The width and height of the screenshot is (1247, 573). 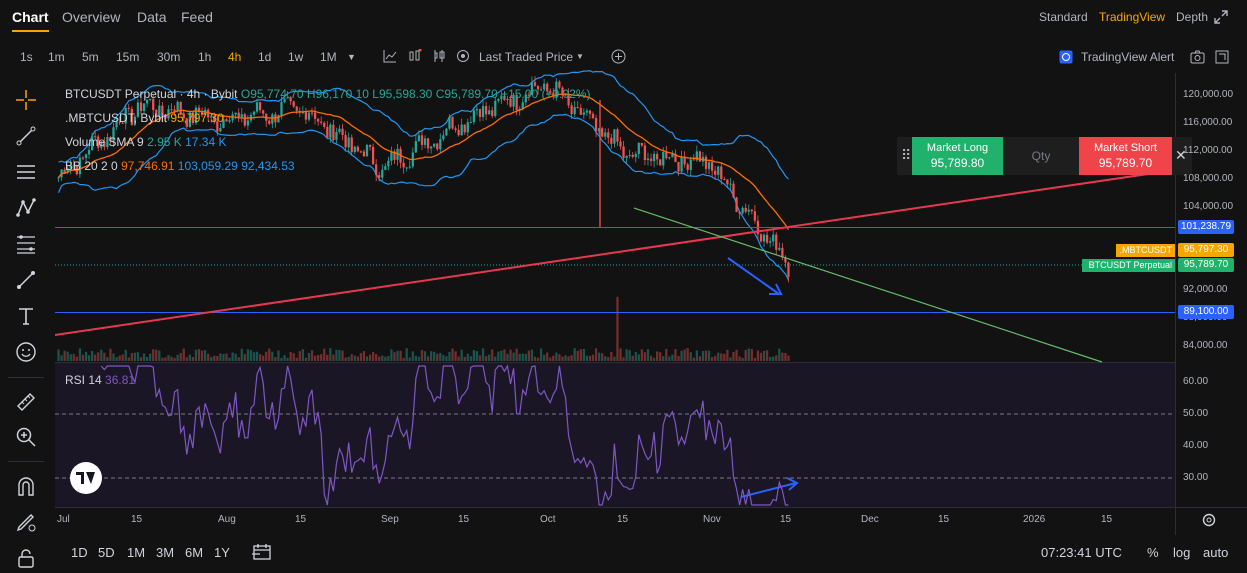 What do you see at coordinates (390, 56) in the screenshot?
I see `indicator-icon` at bounding box center [390, 56].